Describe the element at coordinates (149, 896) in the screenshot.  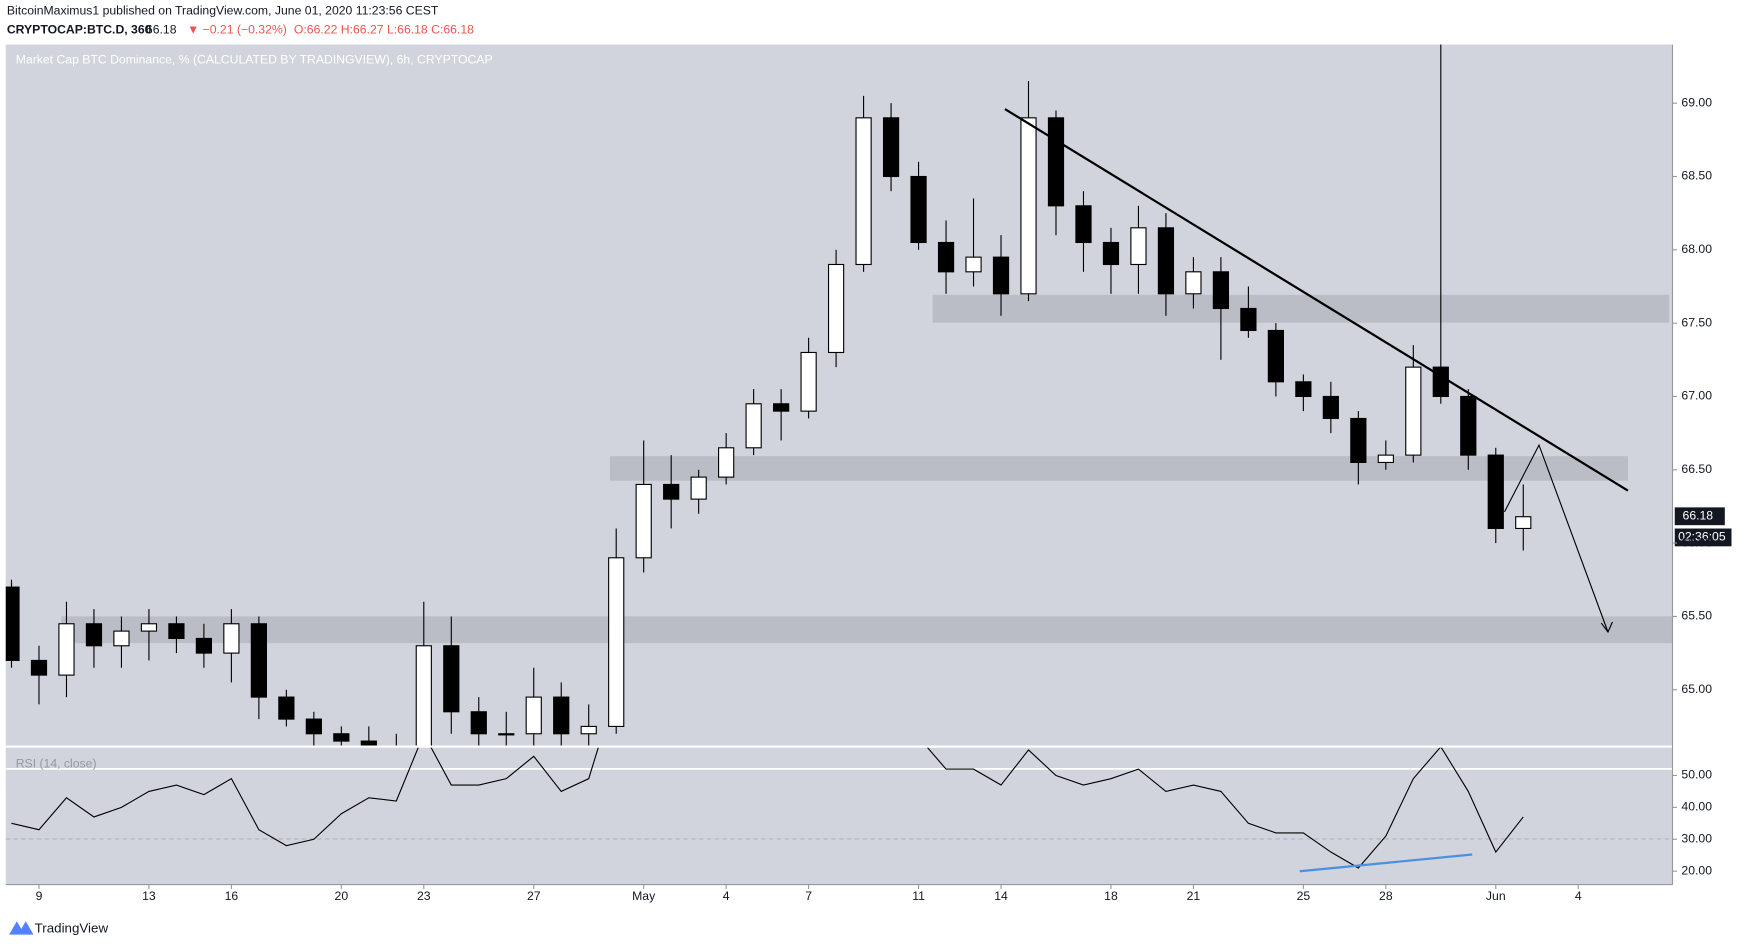
I see `x-tick-label: 13` at that location.